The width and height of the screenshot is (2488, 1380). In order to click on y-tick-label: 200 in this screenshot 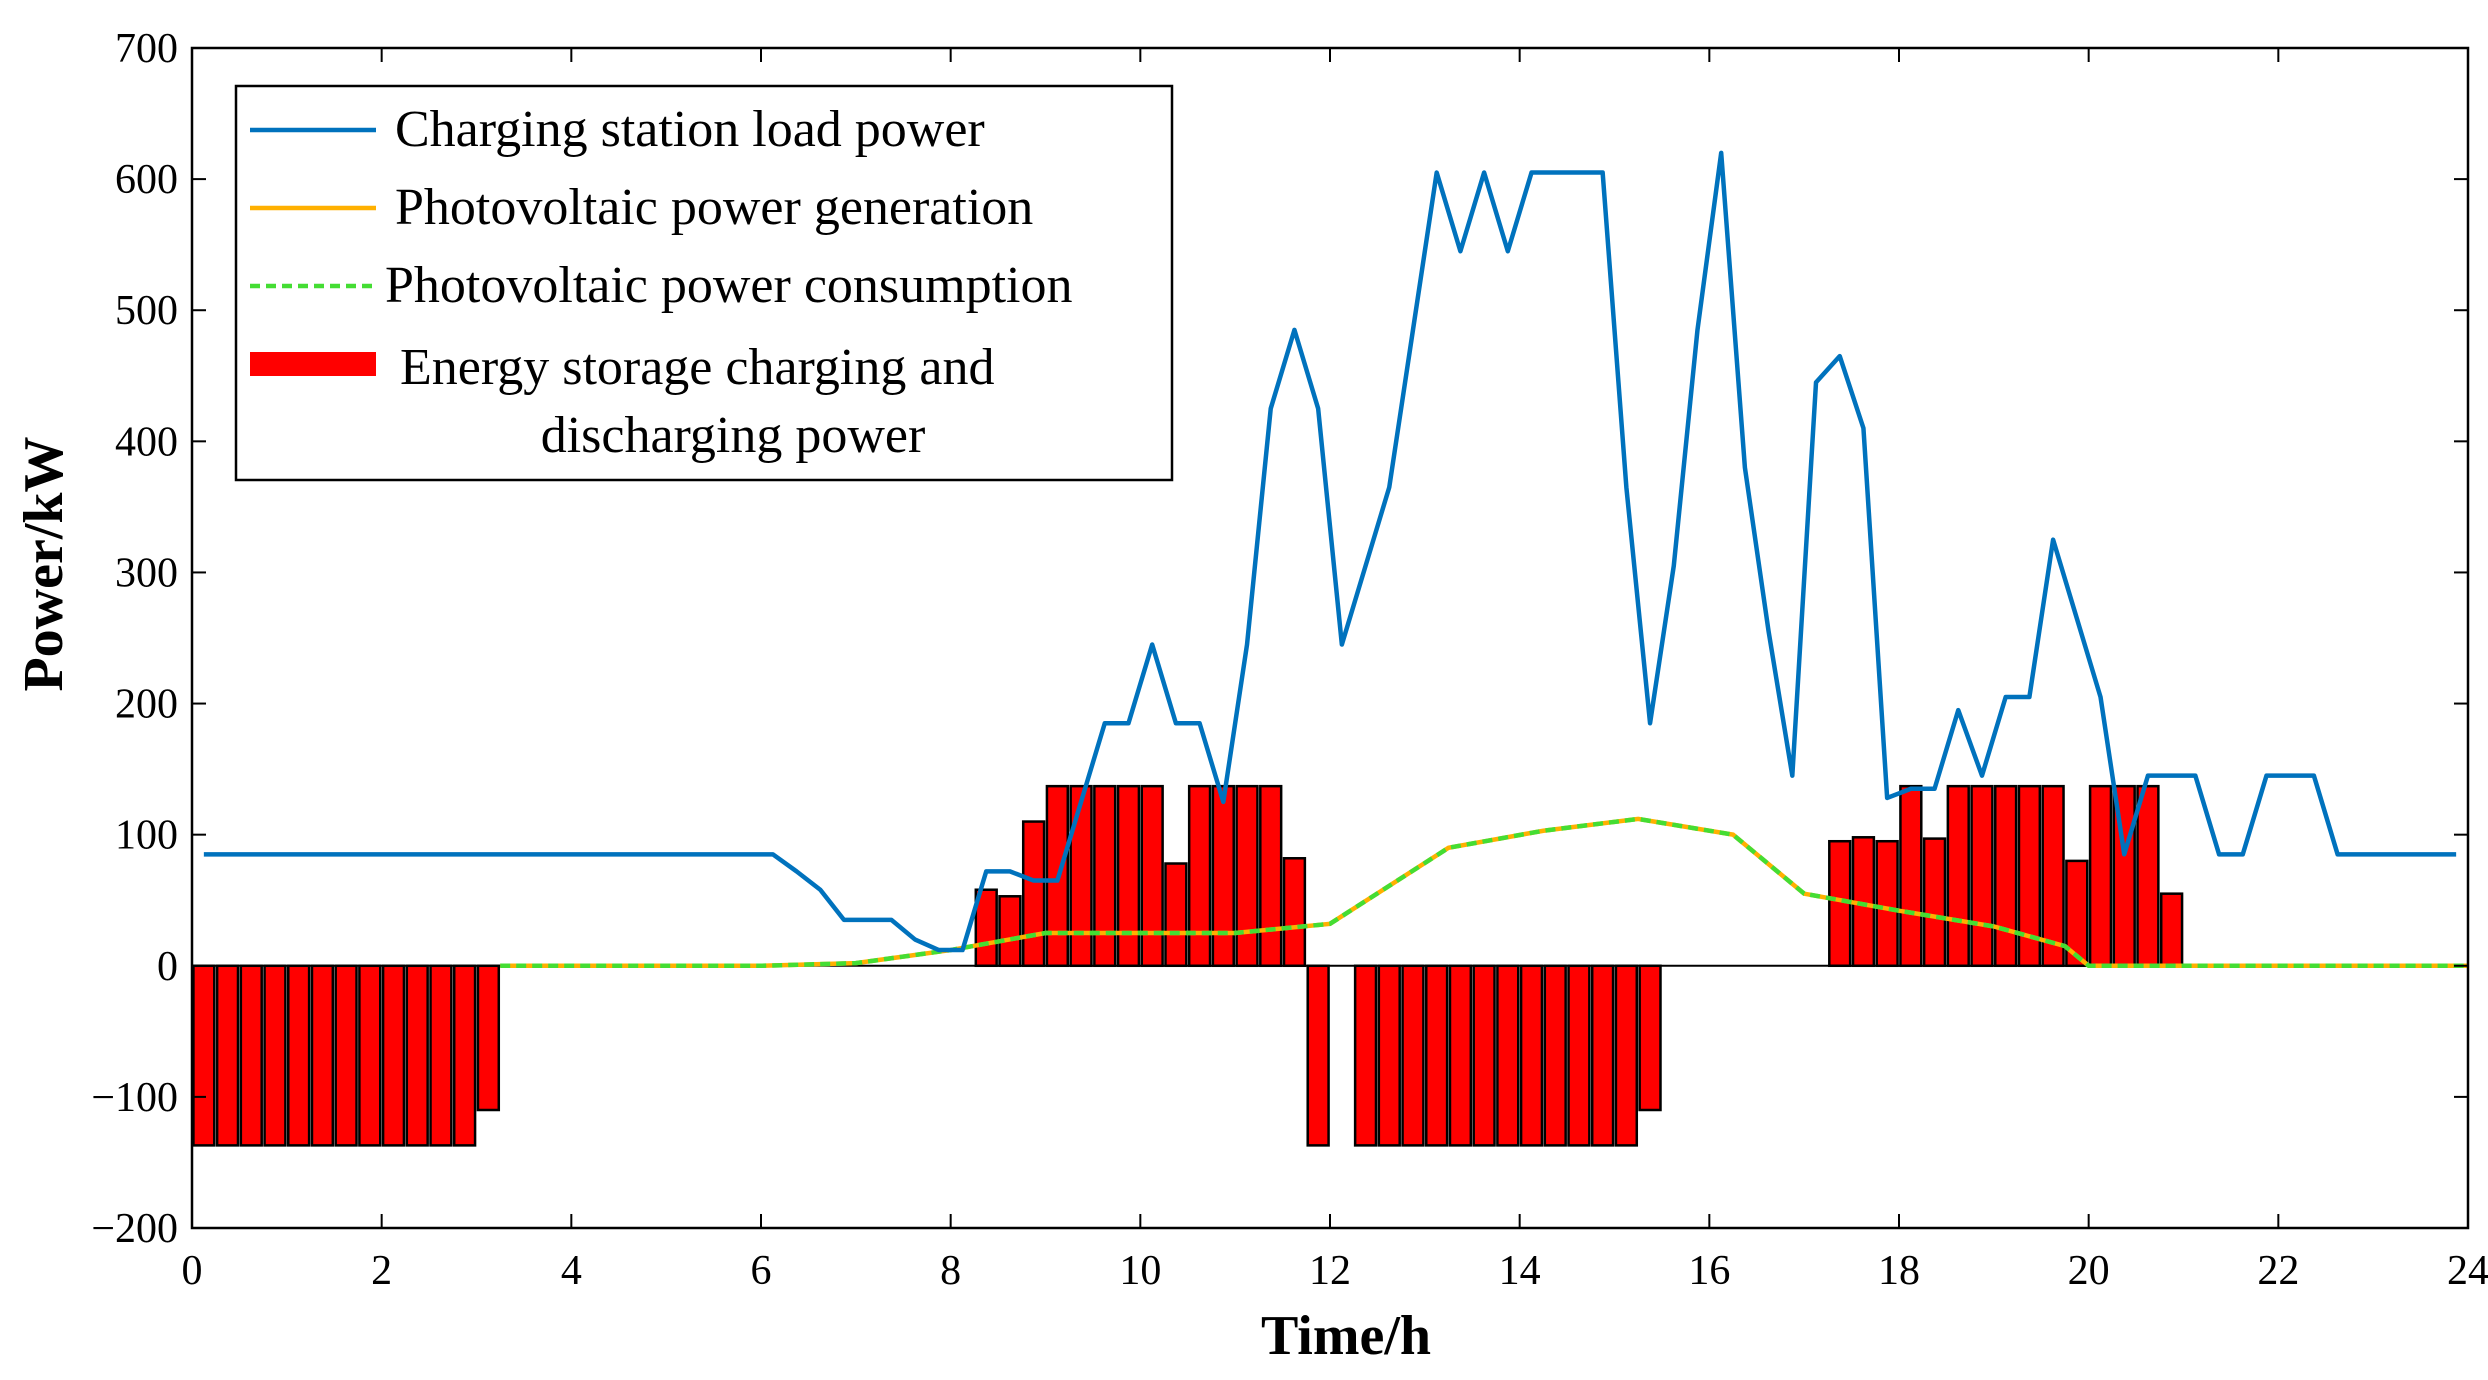, I will do `click(146, 705)`.